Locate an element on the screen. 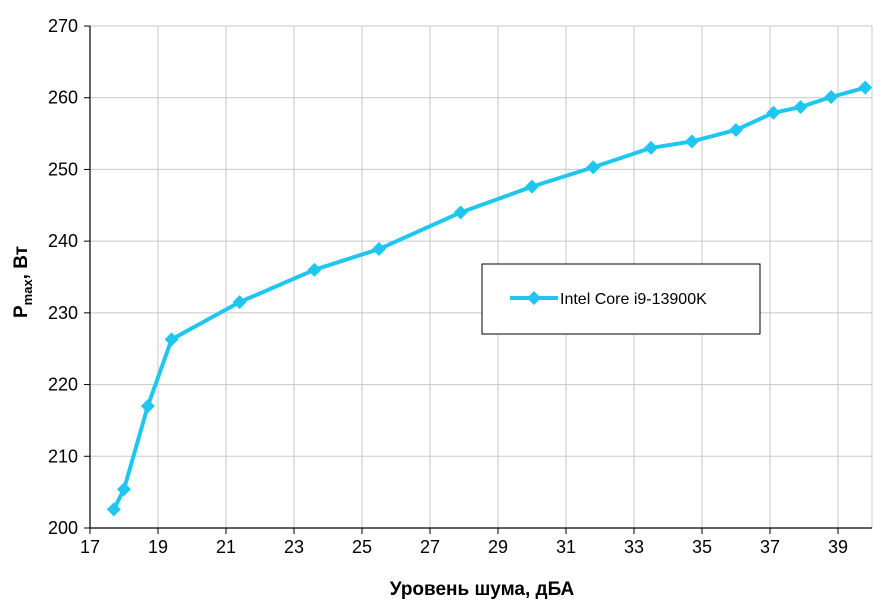  x-tick-label: 25 is located at coordinates (362, 547).